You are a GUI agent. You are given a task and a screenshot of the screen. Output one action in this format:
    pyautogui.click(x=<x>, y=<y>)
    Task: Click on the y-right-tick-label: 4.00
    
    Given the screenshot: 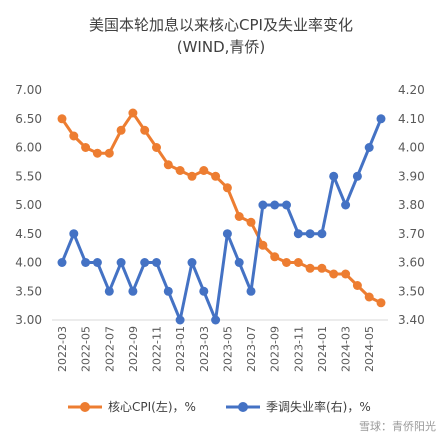 What is the action you would take?
    pyautogui.click(x=411, y=148)
    